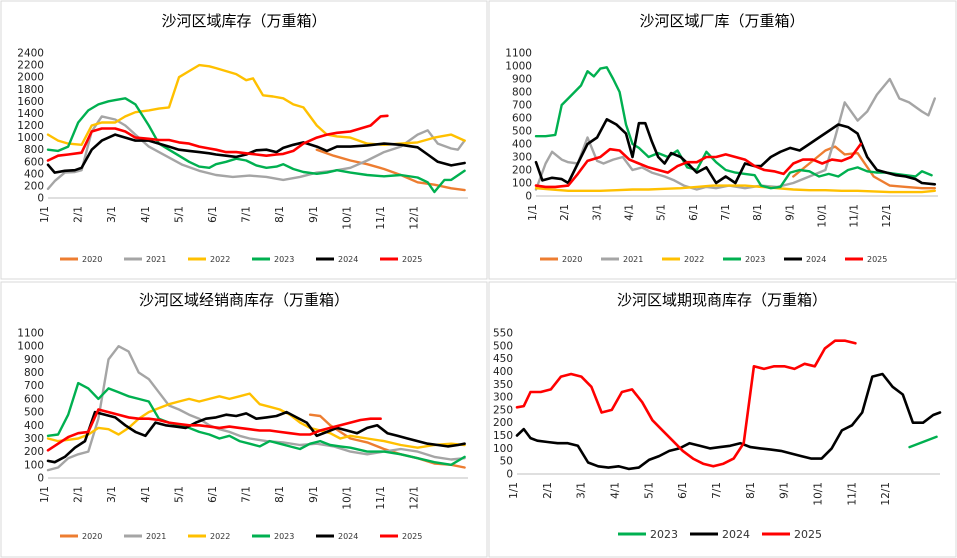 The image size is (957, 558). I want to click on series-line-2021, so click(256, 153).